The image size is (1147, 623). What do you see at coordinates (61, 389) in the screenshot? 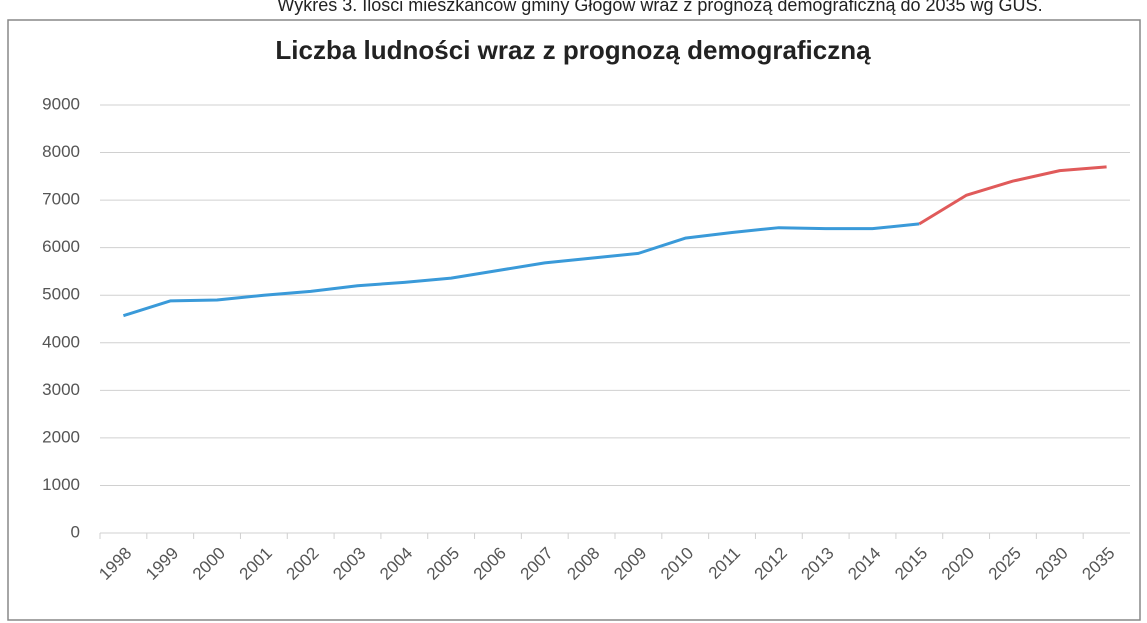
I see `y-tick-label: 3000` at bounding box center [61, 389].